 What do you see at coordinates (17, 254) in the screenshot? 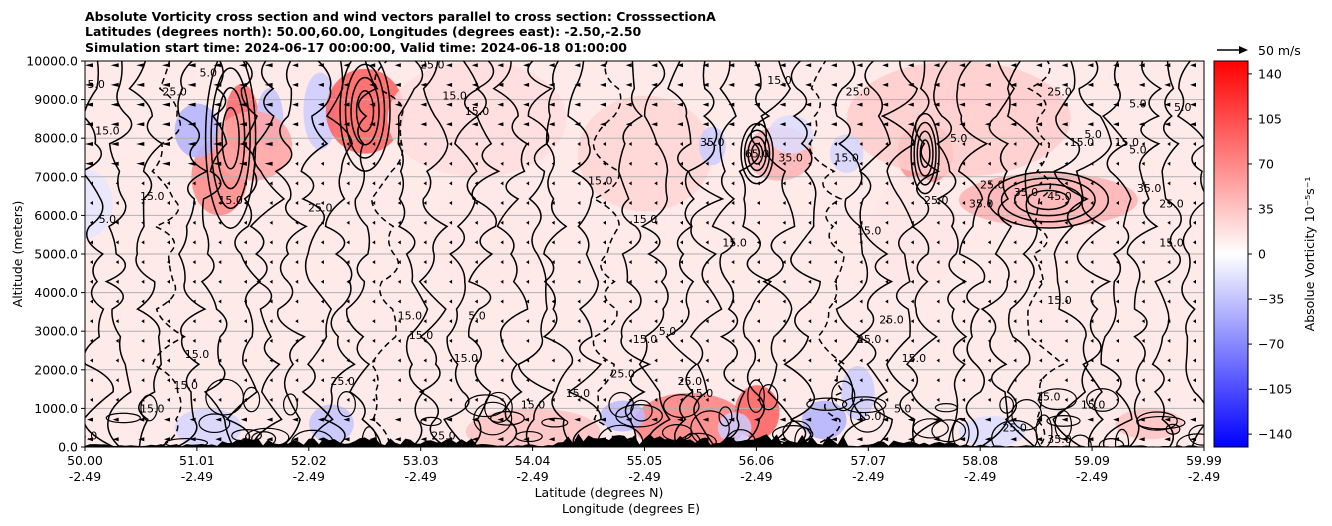
I see `y-axis-label: Altitude (meters)` at bounding box center [17, 254].